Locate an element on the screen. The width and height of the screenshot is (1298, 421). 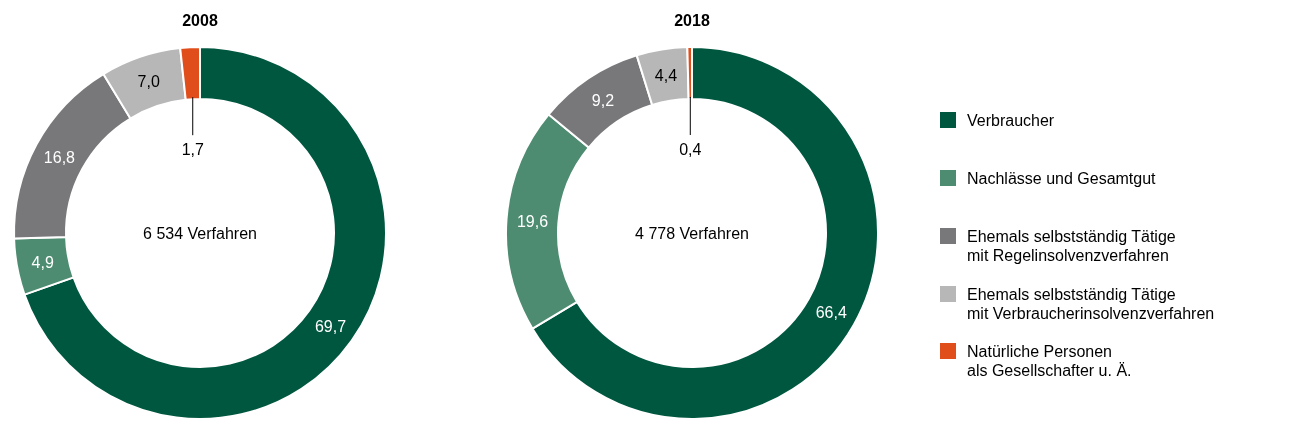
data-label: 7,0 is located at coordinates (148, 82).